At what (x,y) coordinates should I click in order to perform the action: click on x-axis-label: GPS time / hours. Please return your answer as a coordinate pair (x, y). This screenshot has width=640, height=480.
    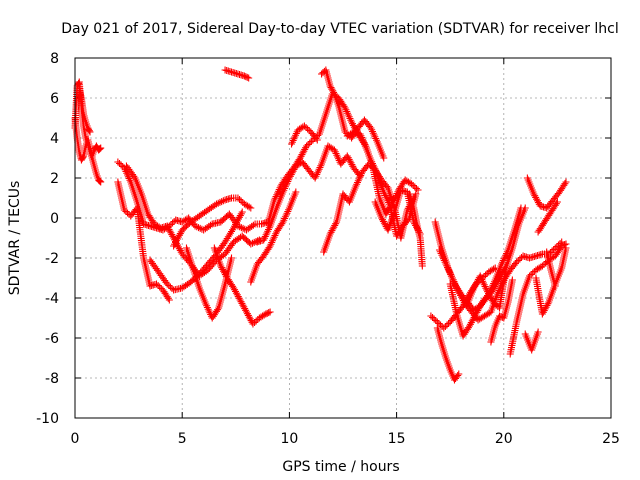
    Looking at the image, I should click on (340, 467).